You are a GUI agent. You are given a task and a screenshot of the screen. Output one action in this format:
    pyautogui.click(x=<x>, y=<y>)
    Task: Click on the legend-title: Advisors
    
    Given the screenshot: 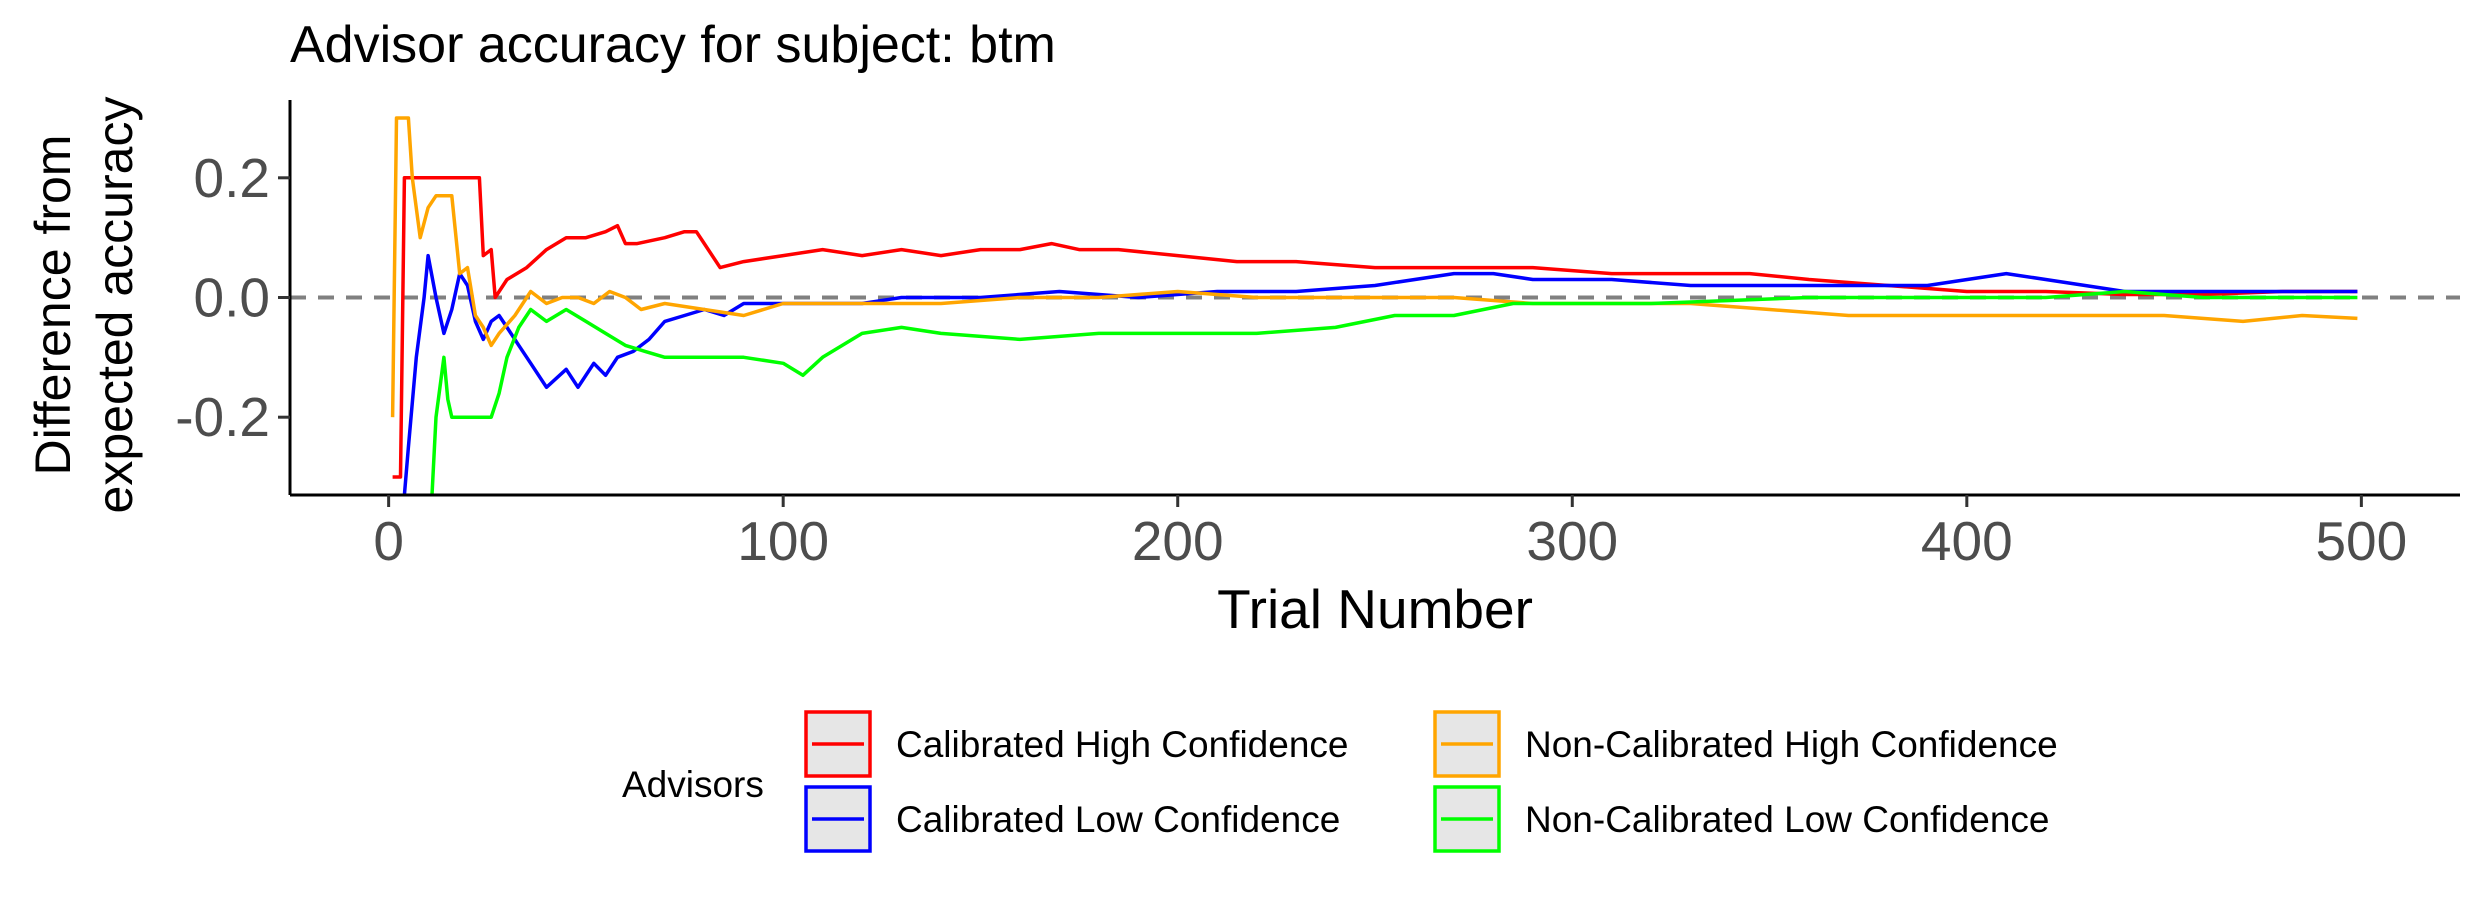 What is the action you would take?
    pyautogui.click(x=693, y=784)
    